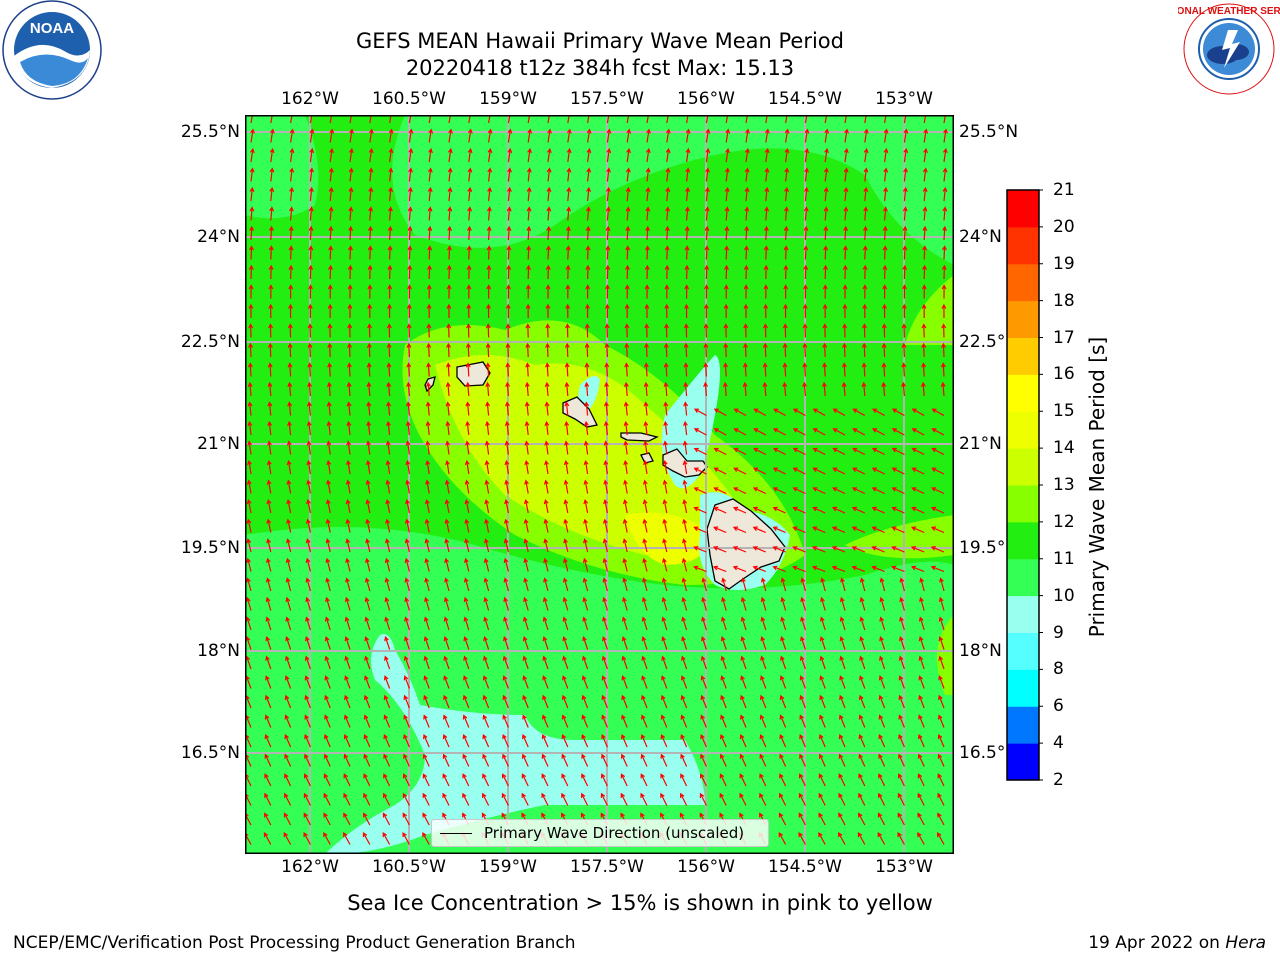 This screenshot has height=960, width=1280. I want to click on colorbar-tick-label: 13, so click(1064, 485).